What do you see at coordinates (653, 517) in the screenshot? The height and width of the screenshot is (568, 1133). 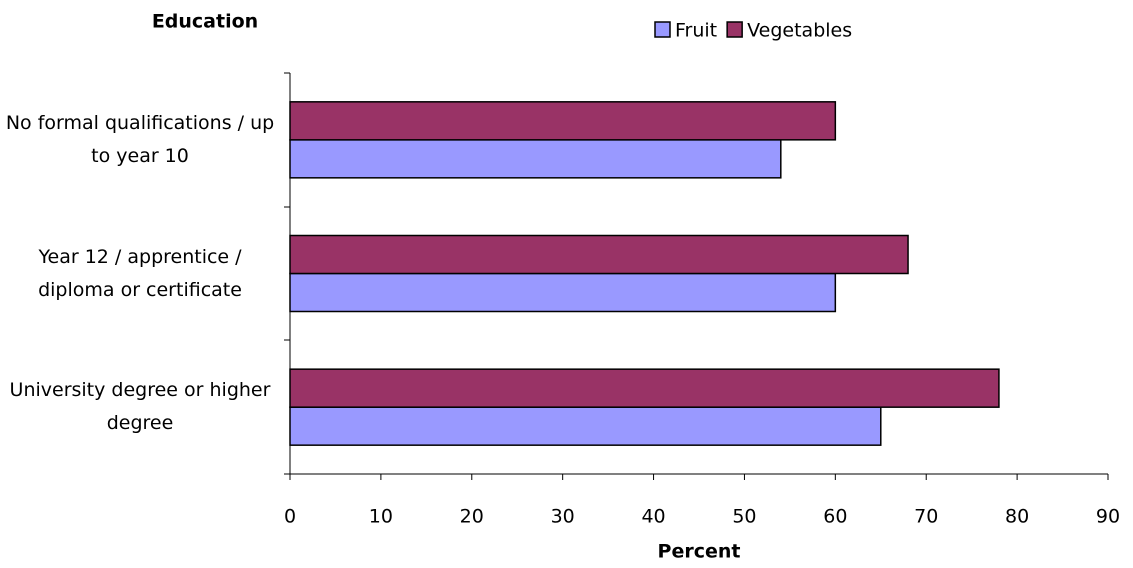 I see `x-tick-label: 40` at bounding box center [653, 517].